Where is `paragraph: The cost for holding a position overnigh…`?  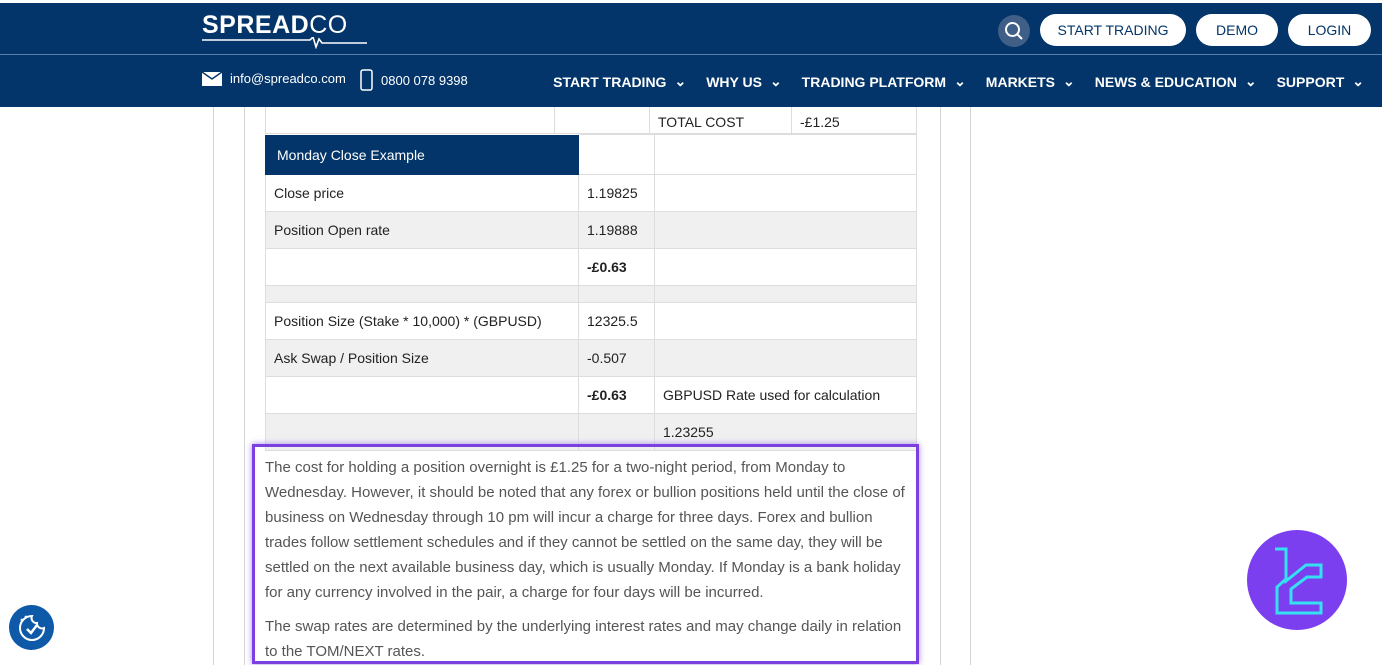
paragraph: The cost for holding a position overnigh… is located at coordinates (585, 530).